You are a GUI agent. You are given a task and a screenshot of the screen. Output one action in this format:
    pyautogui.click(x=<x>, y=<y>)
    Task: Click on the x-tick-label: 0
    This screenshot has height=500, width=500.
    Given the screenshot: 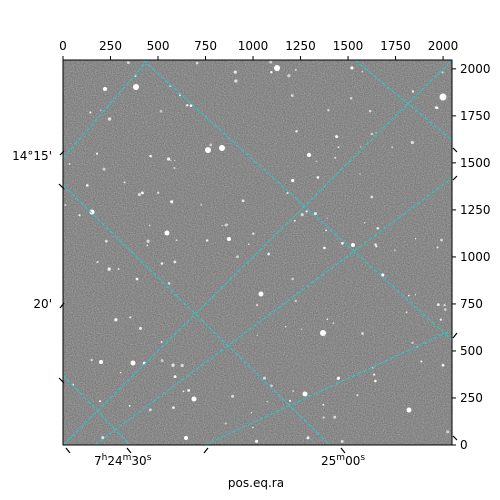 What is the action you would take?
    pyautogui.click(x=63, y=46)
    